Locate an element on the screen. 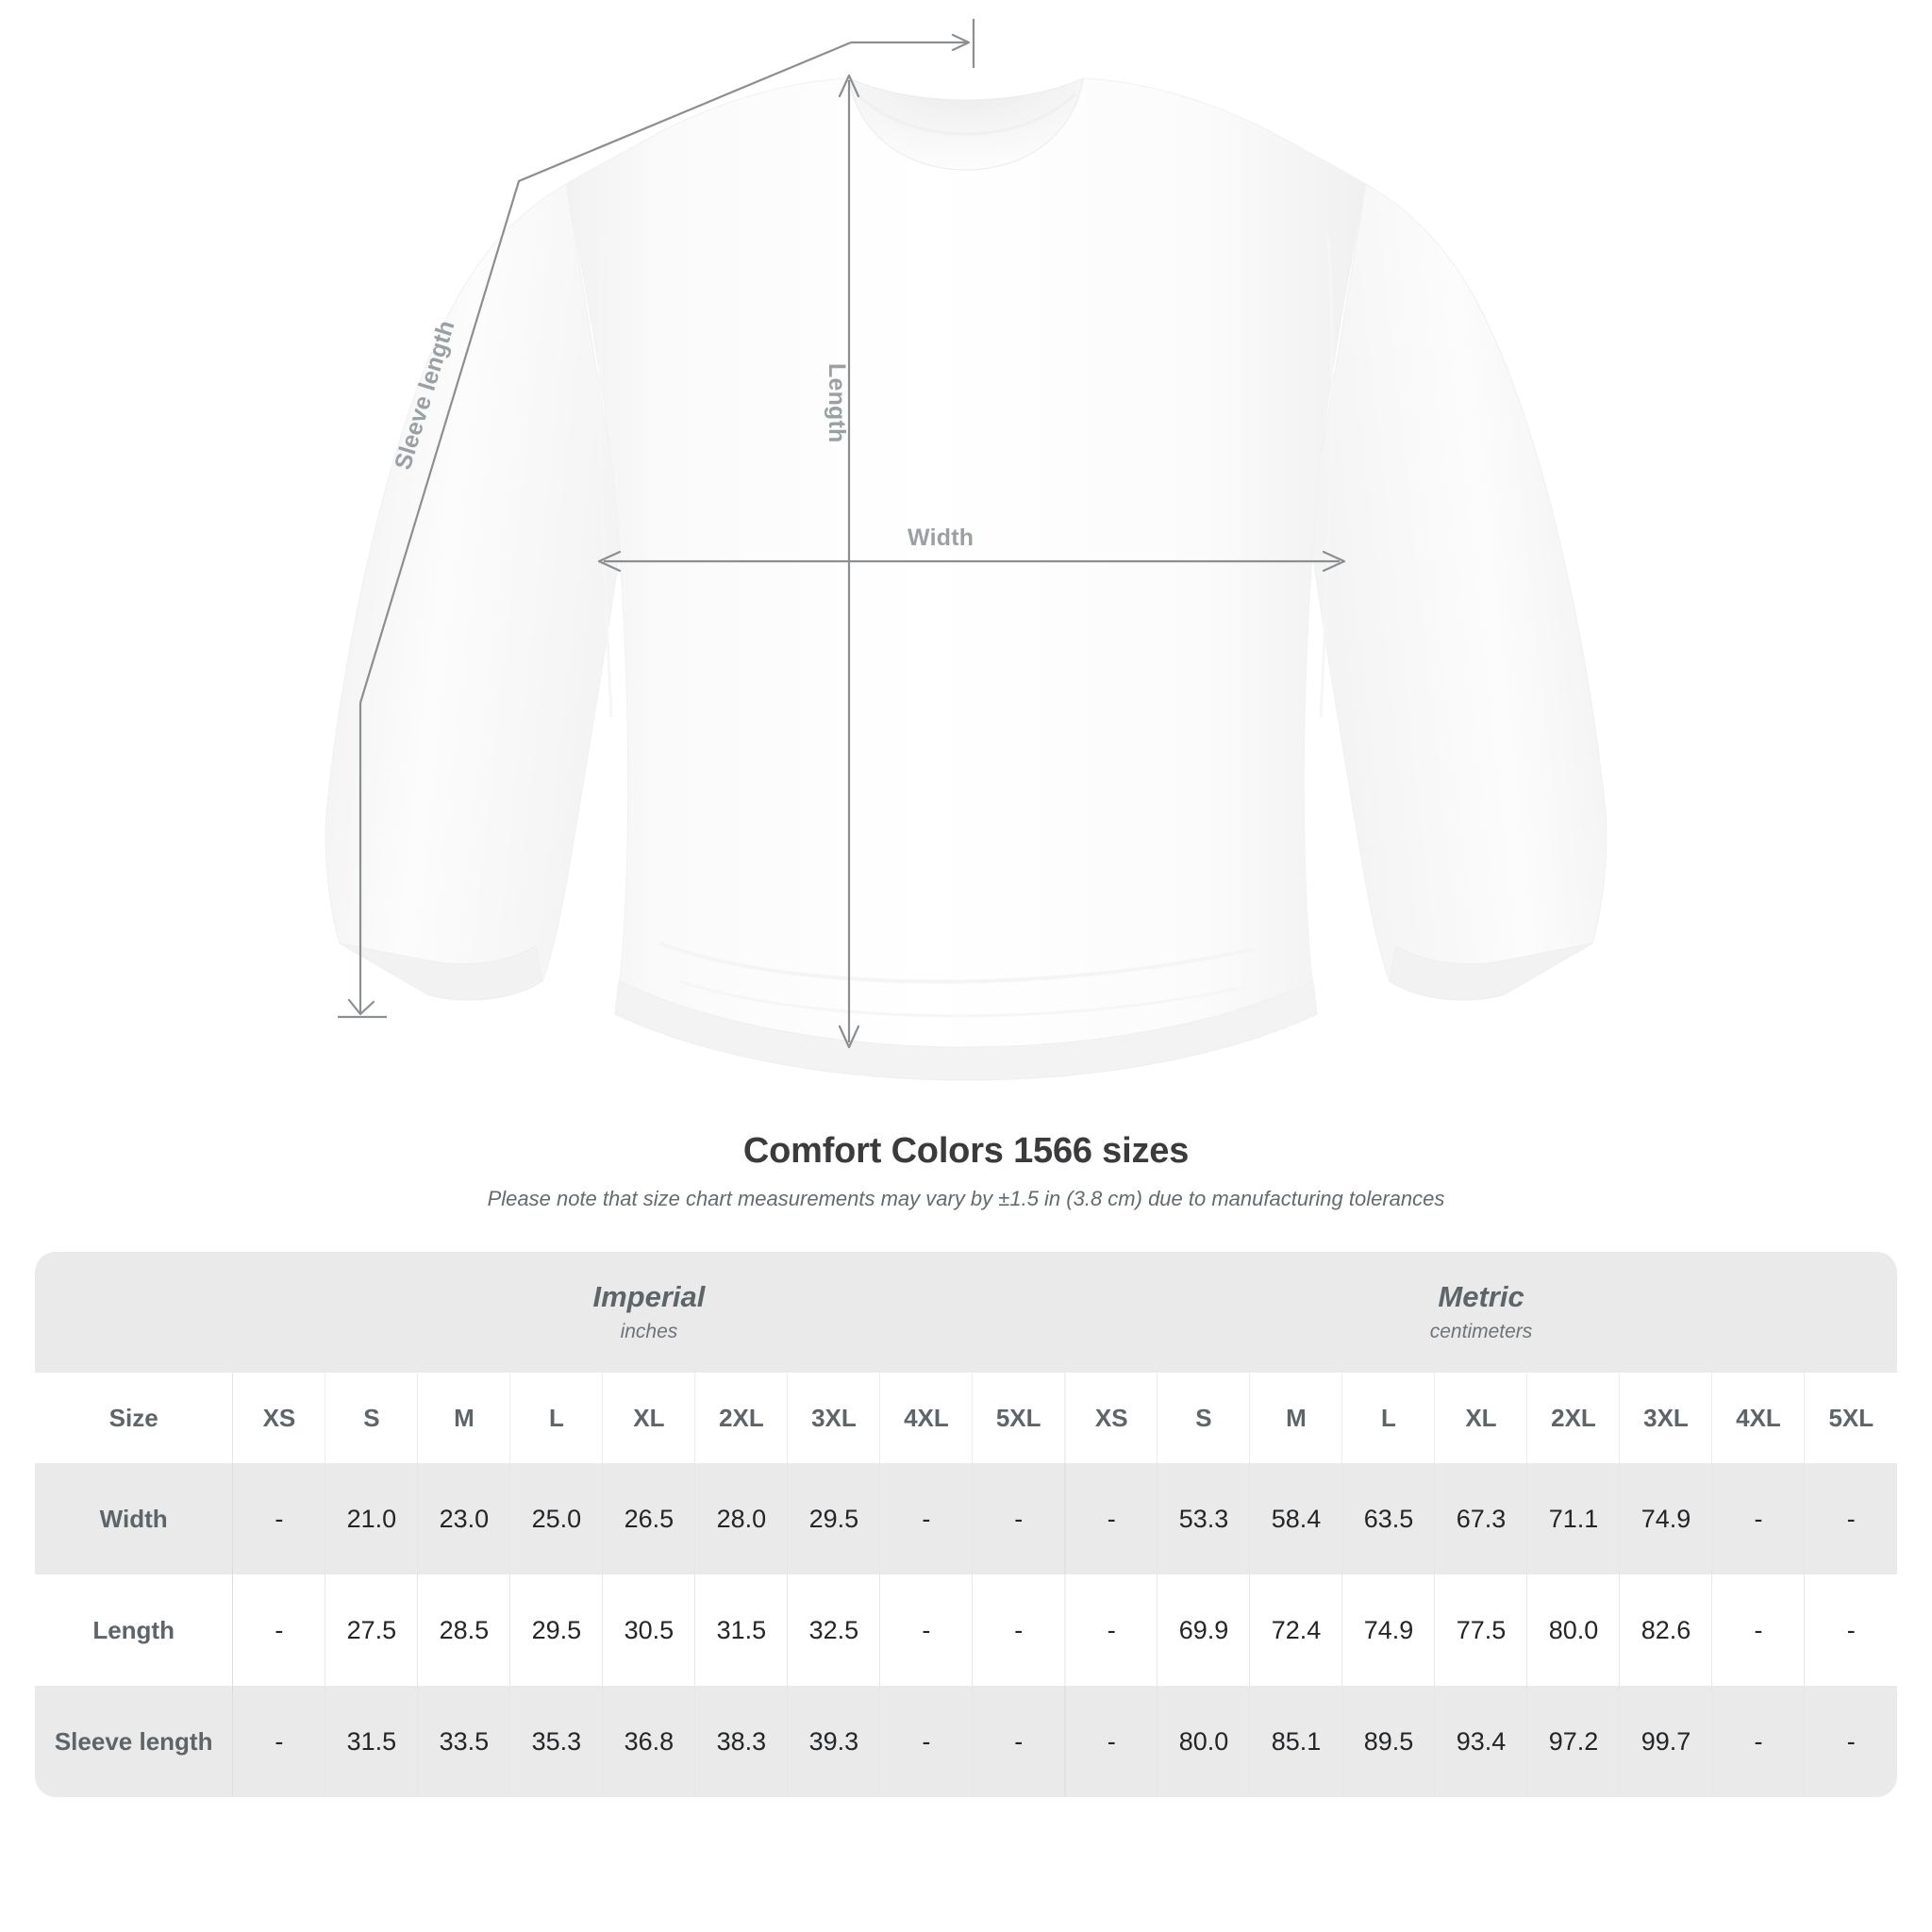 Image resolution: width=1932 pixels, height=1932 pixels. cell-width-imperial-m: 23.0 is located at coordinates (464, 1518).